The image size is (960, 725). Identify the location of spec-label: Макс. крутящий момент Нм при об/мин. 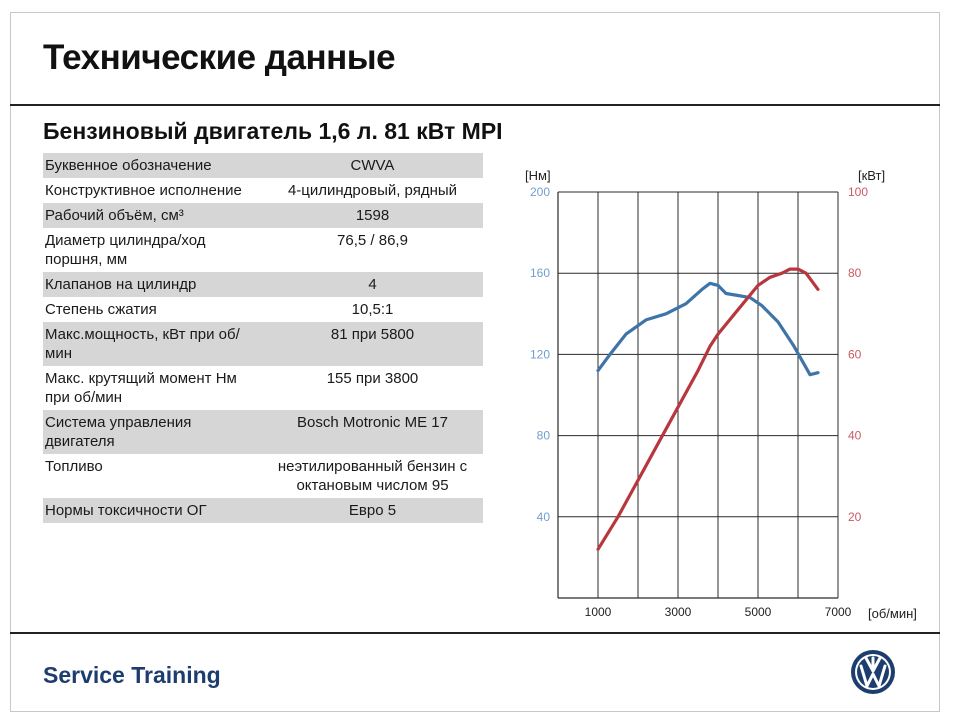
(141, 388).